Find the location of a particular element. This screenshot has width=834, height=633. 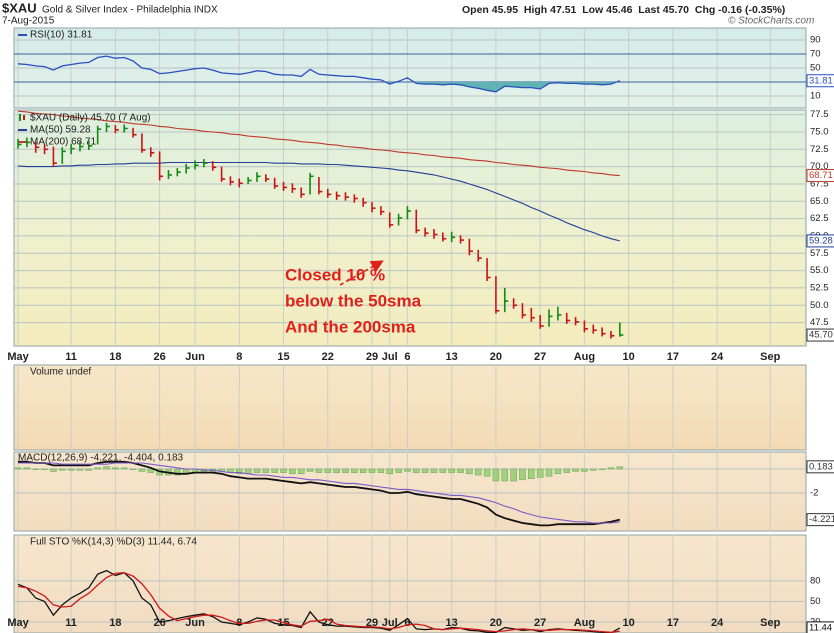

y-tick-label: 50.0 is located at coordinates (819, 305).